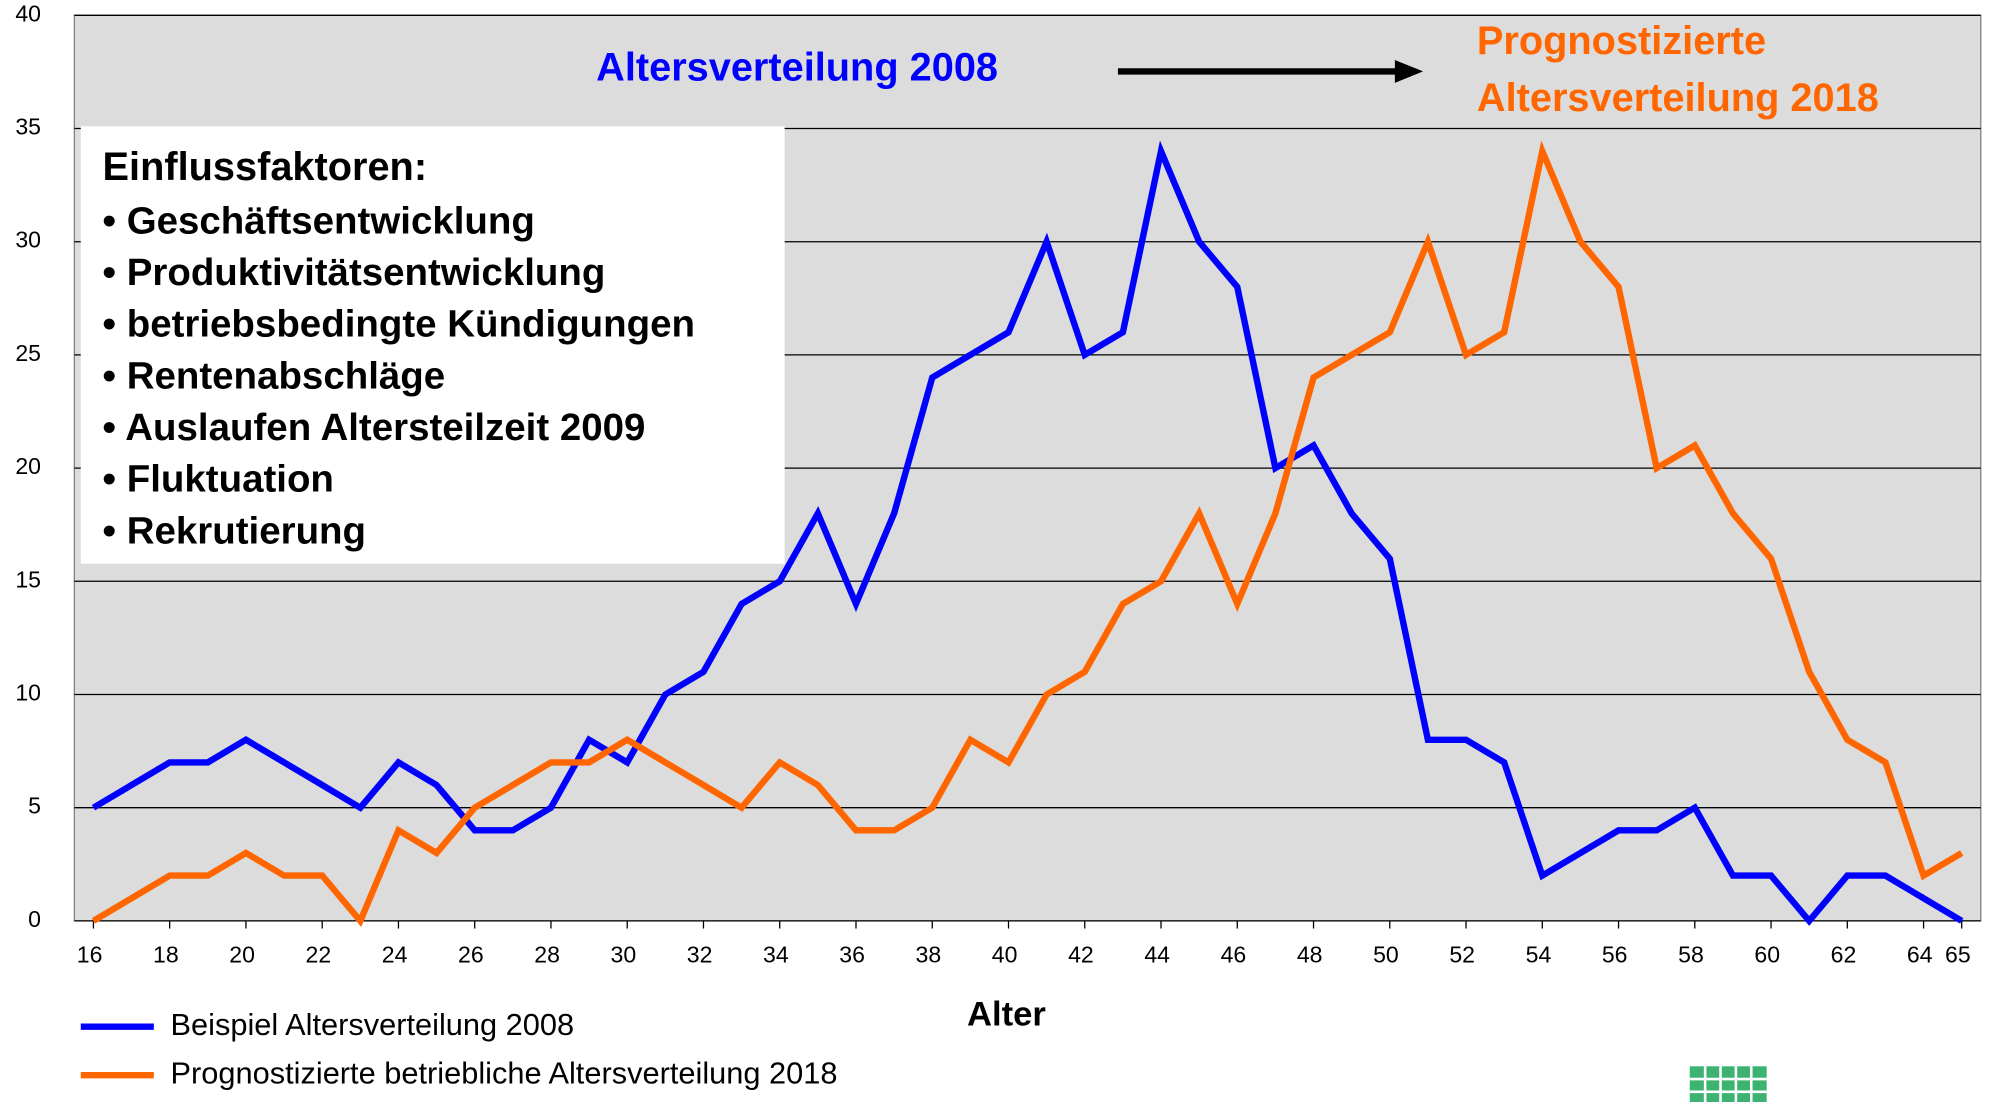  What do you see at coordinates (319, 955) in the screenshot?
I see `x-tick-label: 22` at bounding box center [319, 955].